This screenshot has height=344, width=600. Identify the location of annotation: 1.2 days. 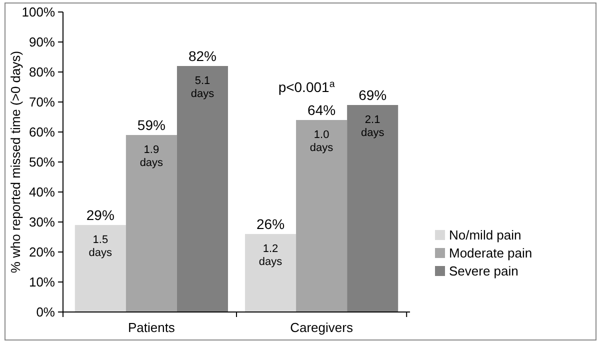
(270, 255).